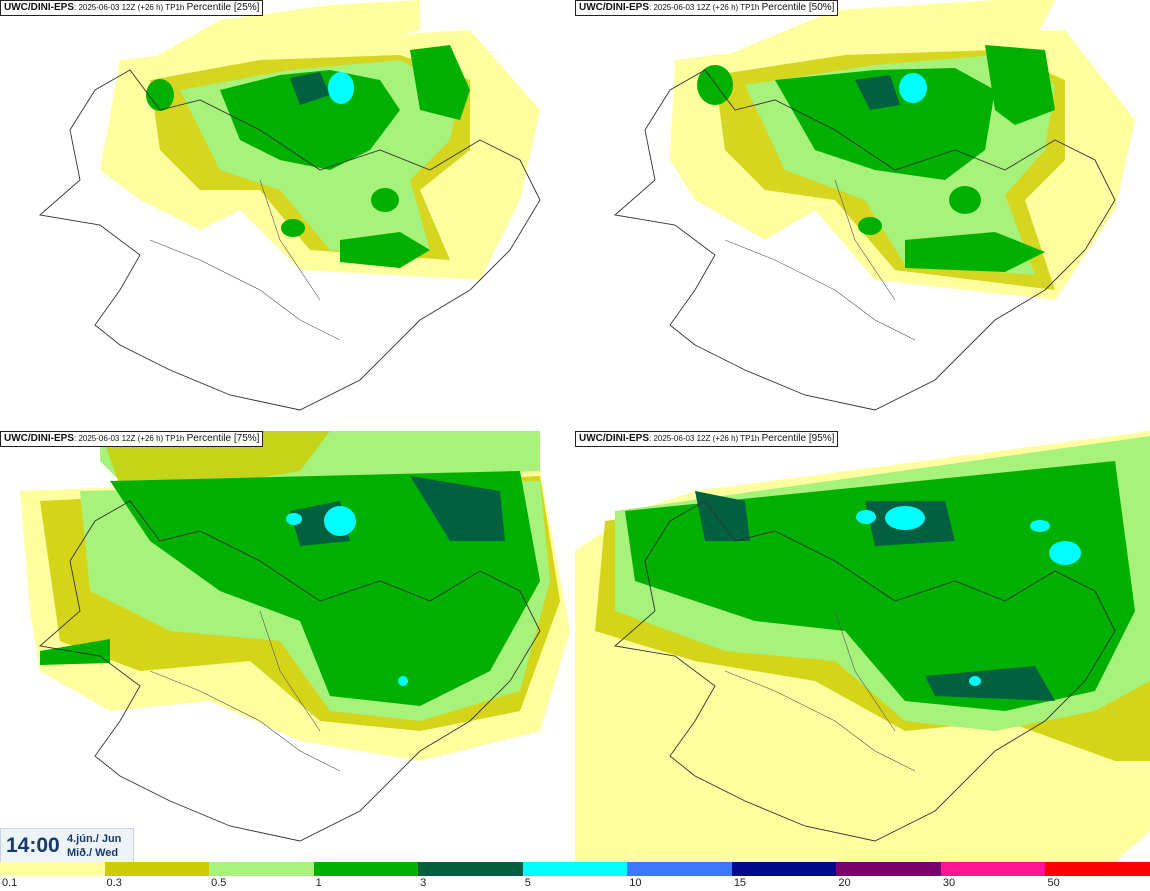 The height and width of the screenshot is (891, 1150). Describe the element at coordinates (423, 883) in the screenshot. I see `legend-tick-label: 3` at that location.